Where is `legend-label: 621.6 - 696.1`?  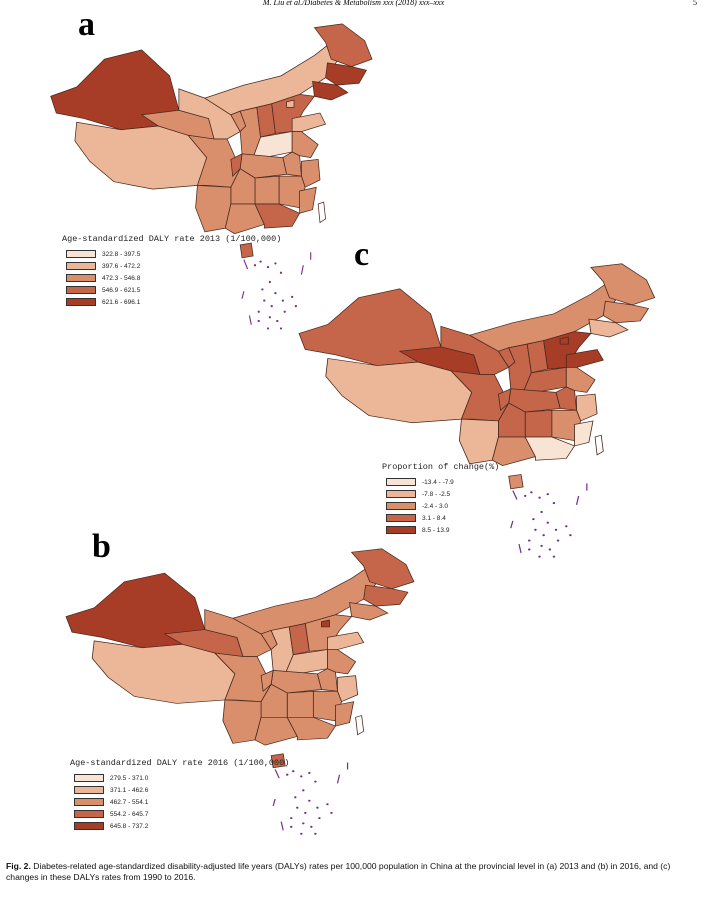 legend-label: 621.6 - 696.1 is located at coordinates (121, 302).